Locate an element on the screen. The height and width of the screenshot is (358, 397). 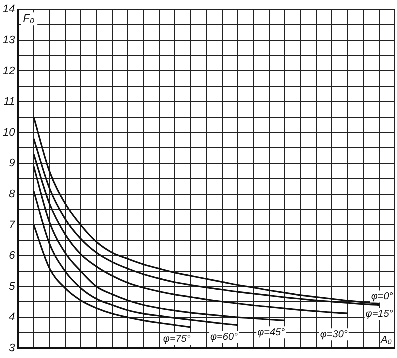
y-tick-label: 9 is located at coordinates (12, 164).